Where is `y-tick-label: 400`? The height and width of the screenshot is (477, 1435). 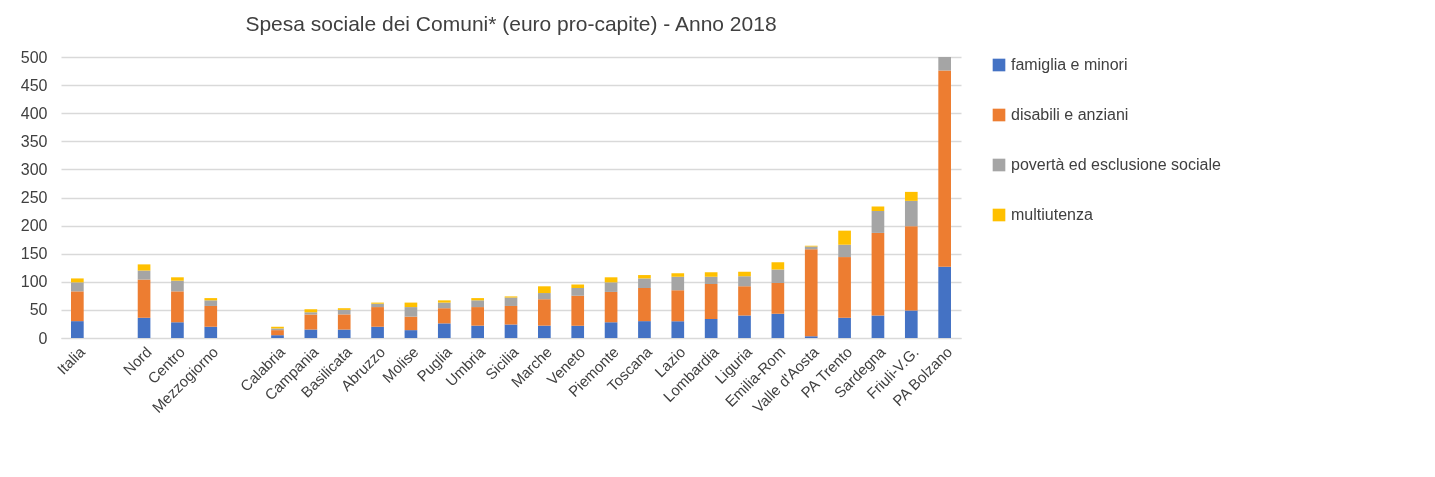 y-tick-label: 400 is located at coordinates (34, 113).